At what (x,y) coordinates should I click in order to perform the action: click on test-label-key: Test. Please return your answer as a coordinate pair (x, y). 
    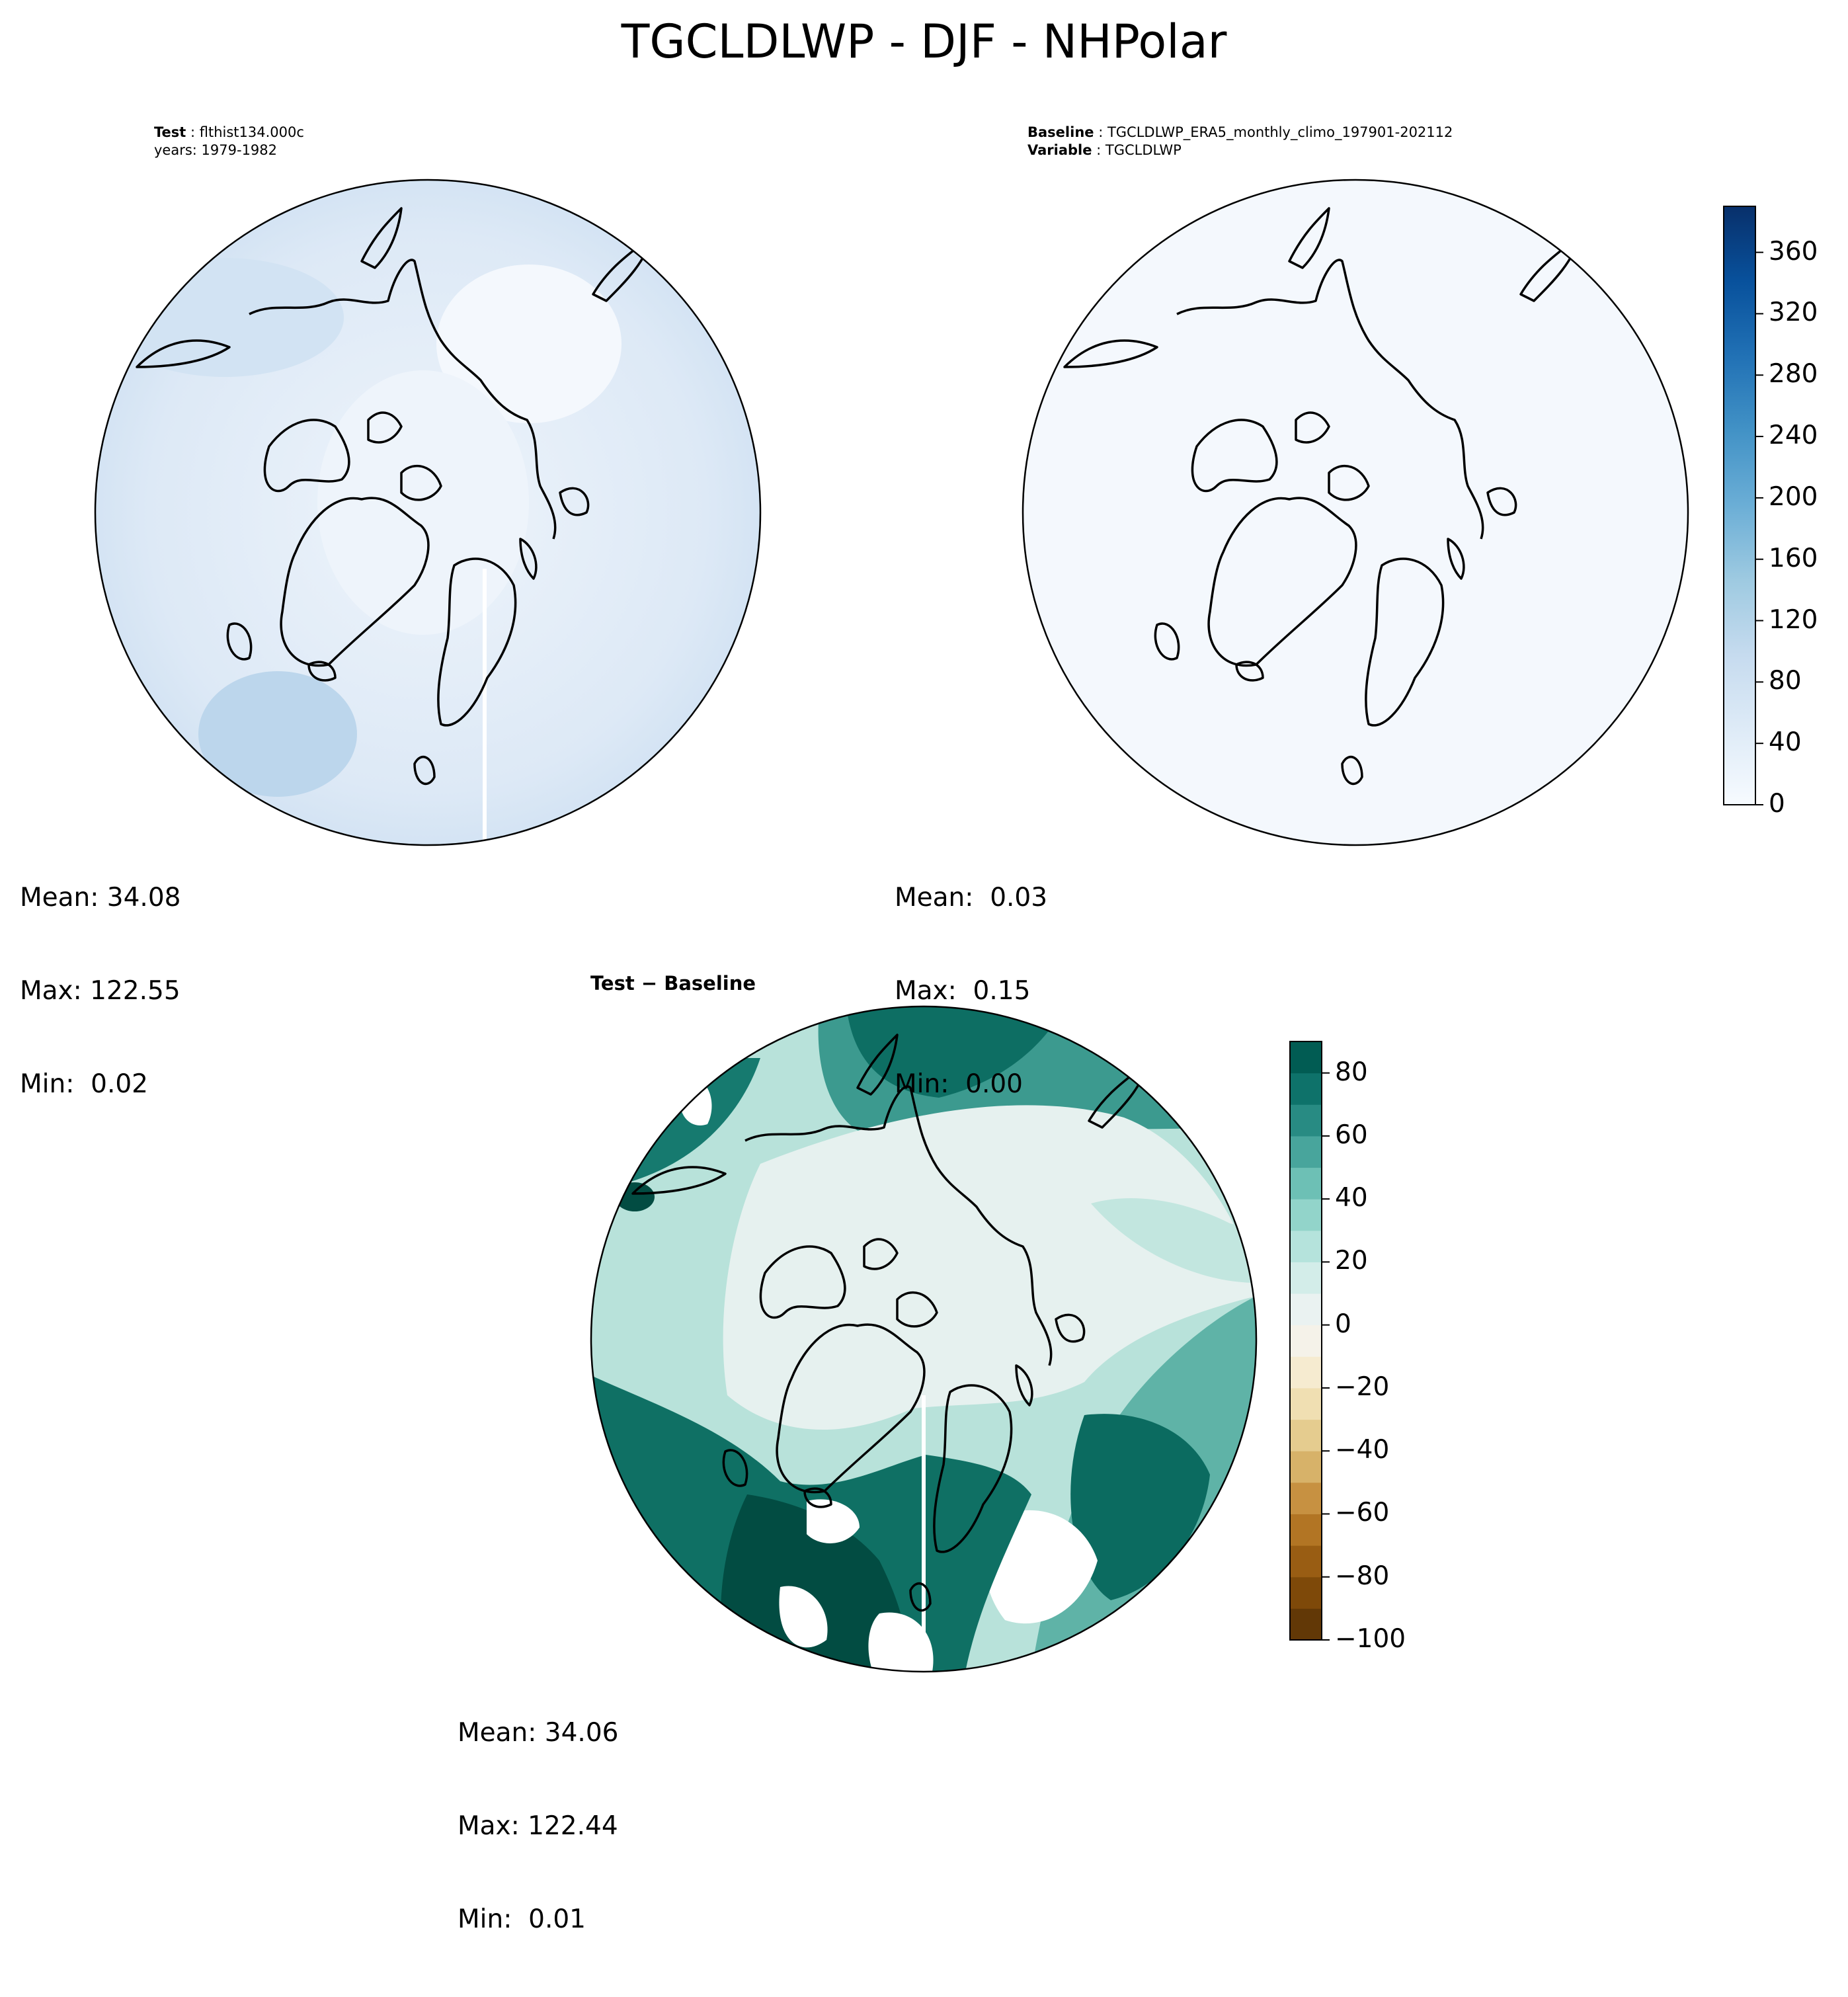
    Looking at the image, I should click on (170, 132).